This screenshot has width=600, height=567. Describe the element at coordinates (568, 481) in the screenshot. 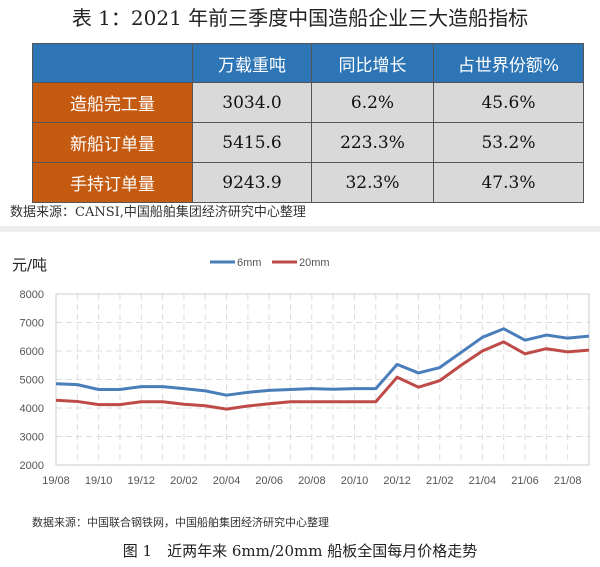

I see `x-tick-label: 21/08` at that location.